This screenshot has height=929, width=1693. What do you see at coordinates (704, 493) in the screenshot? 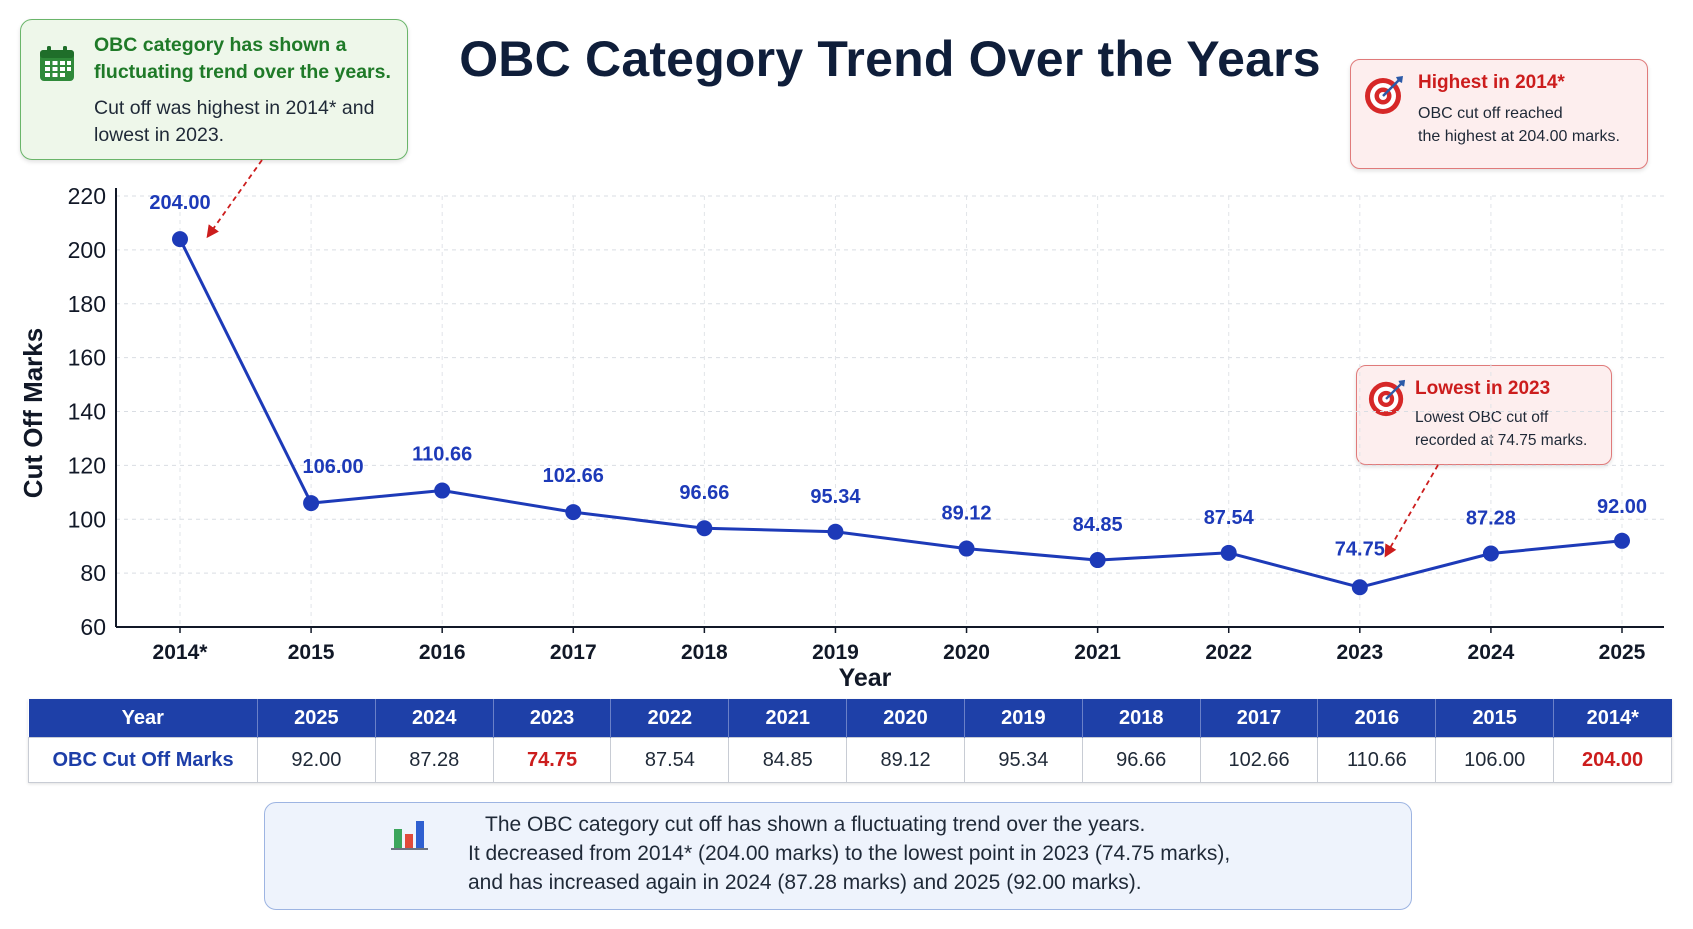
I see `data-label: 96.66` at bounding box center [704, 493].